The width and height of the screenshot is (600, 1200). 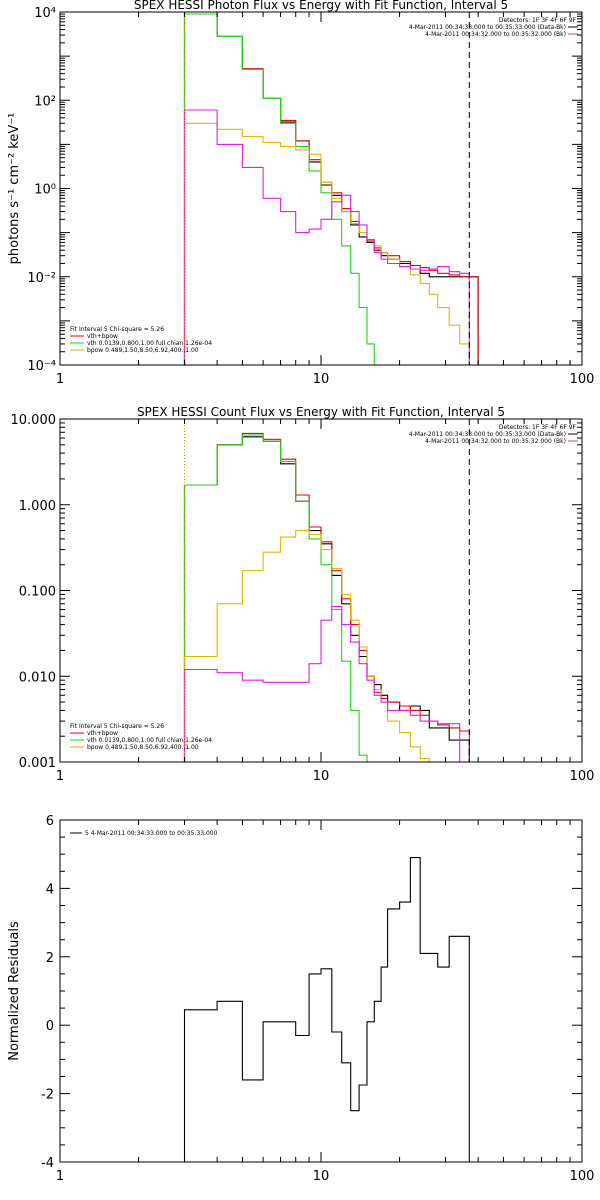 I want to click on y-tick-label: 6, so click(x=50, y=821).